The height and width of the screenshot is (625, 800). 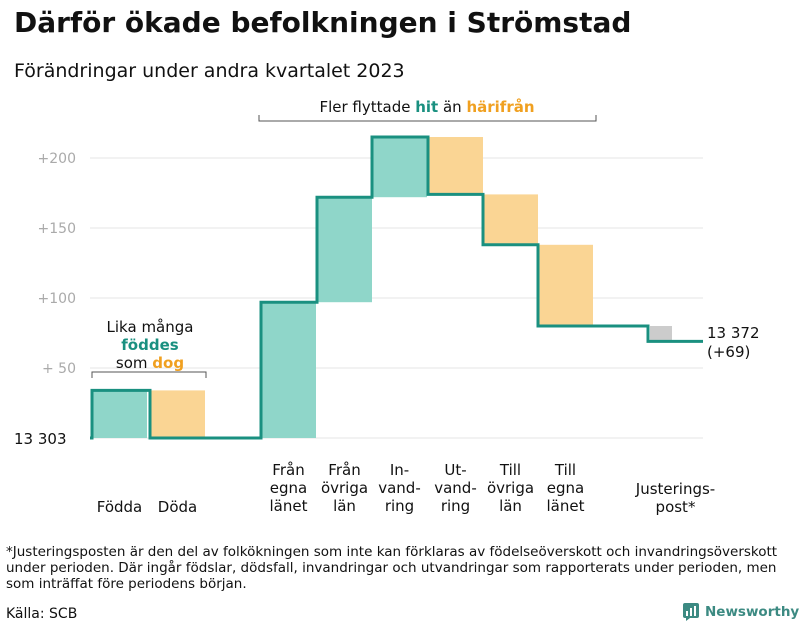 I want to click on end-value-label: 13 372, so click(x=733, y=333).